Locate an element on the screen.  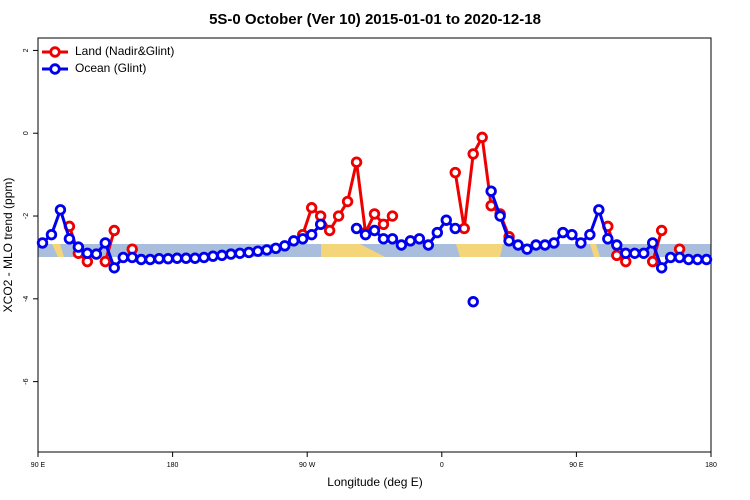
legend-label: Ocean (Glint) is located at coordinates (110, 68).